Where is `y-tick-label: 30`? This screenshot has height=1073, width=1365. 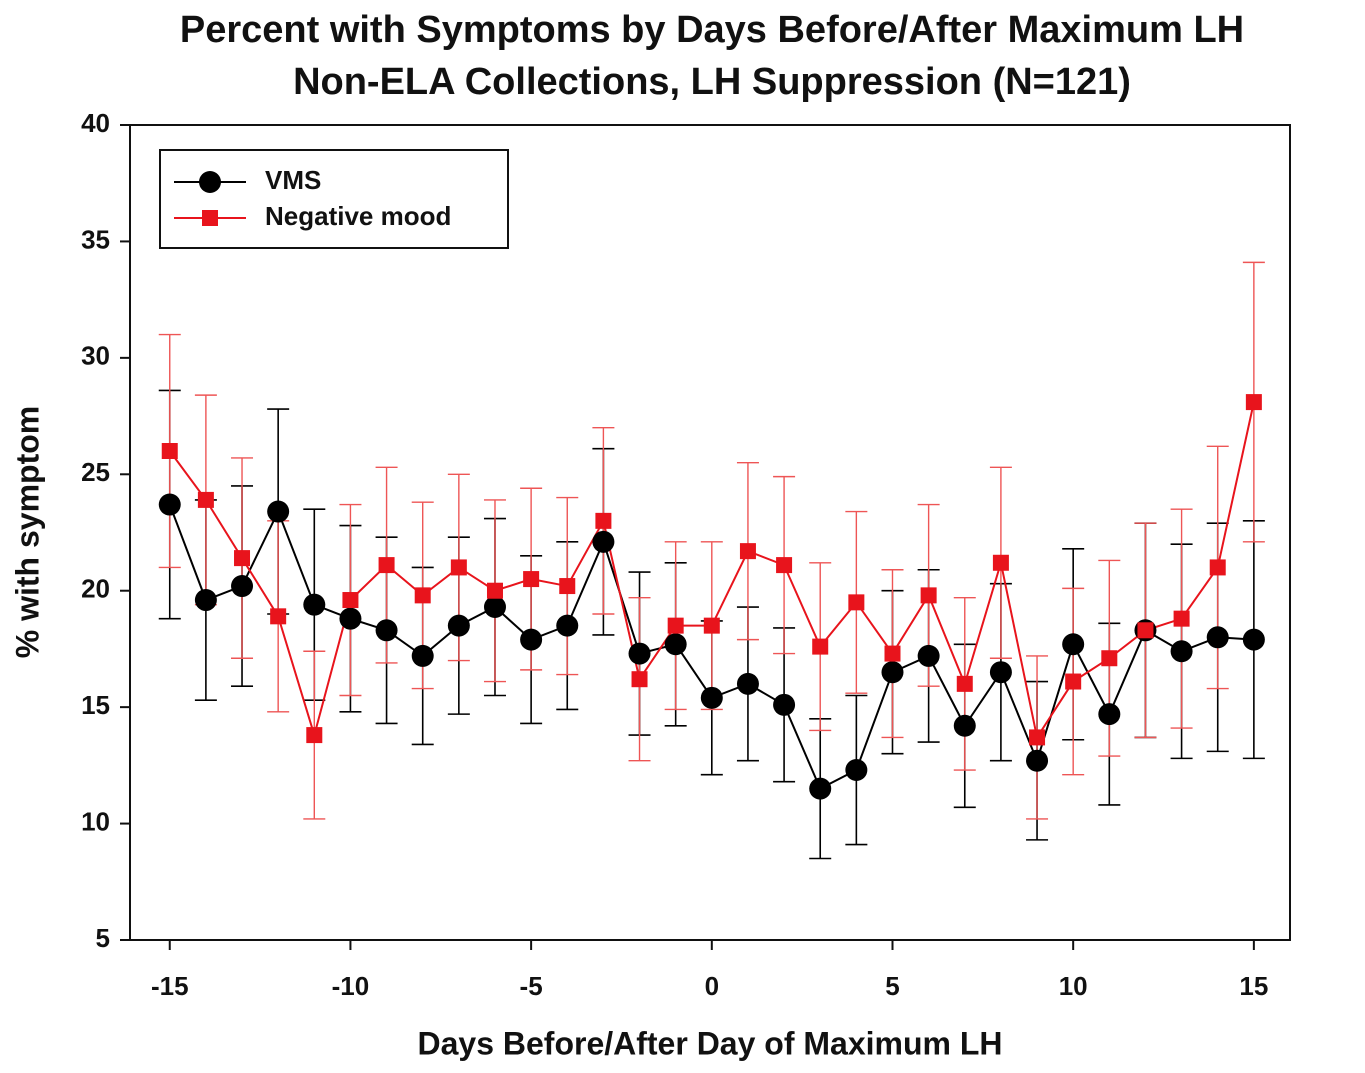
y-tick-label: 30 is located at coordinates (95, 356).